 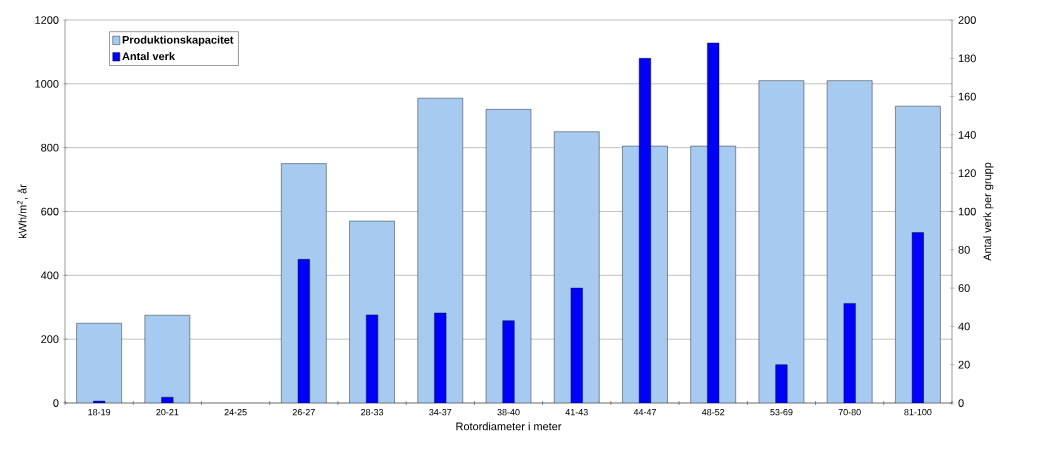 I want to click on x-tick-label: 44-47, so click(x=644, y=412).